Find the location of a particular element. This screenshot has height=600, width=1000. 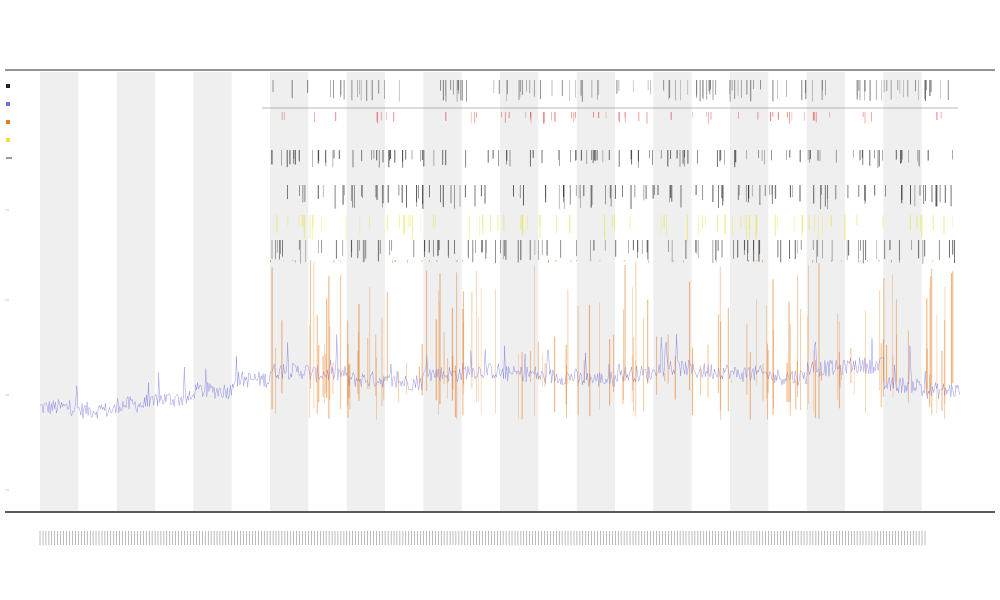

row-labels is located at coordinates (610, 91).